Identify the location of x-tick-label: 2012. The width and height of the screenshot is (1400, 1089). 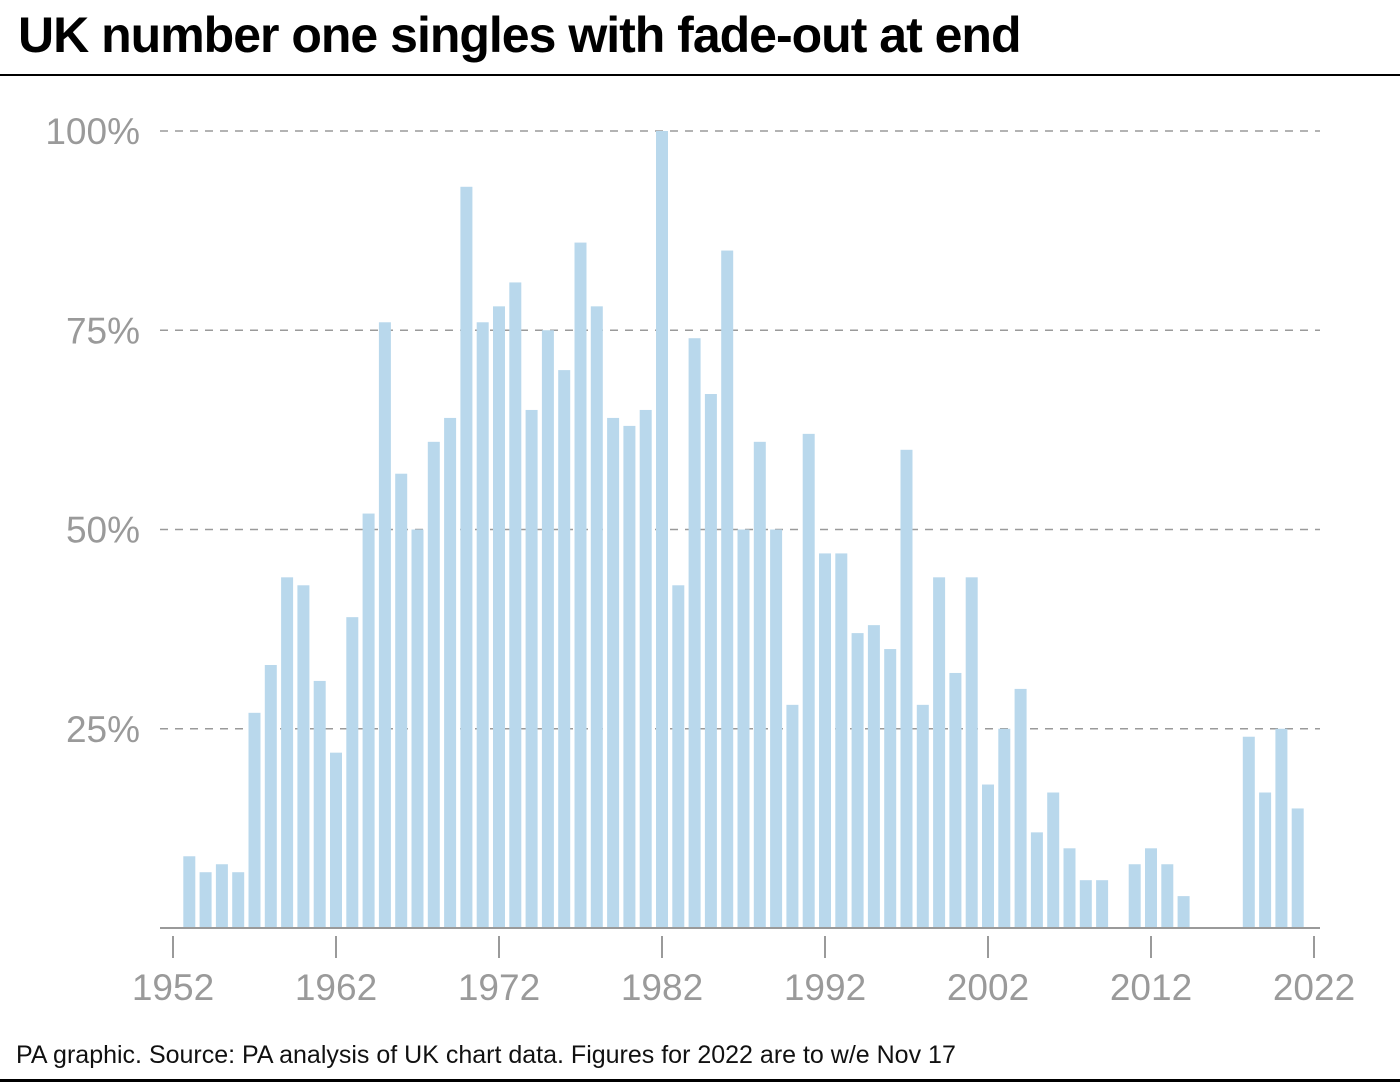
(1151, 987).